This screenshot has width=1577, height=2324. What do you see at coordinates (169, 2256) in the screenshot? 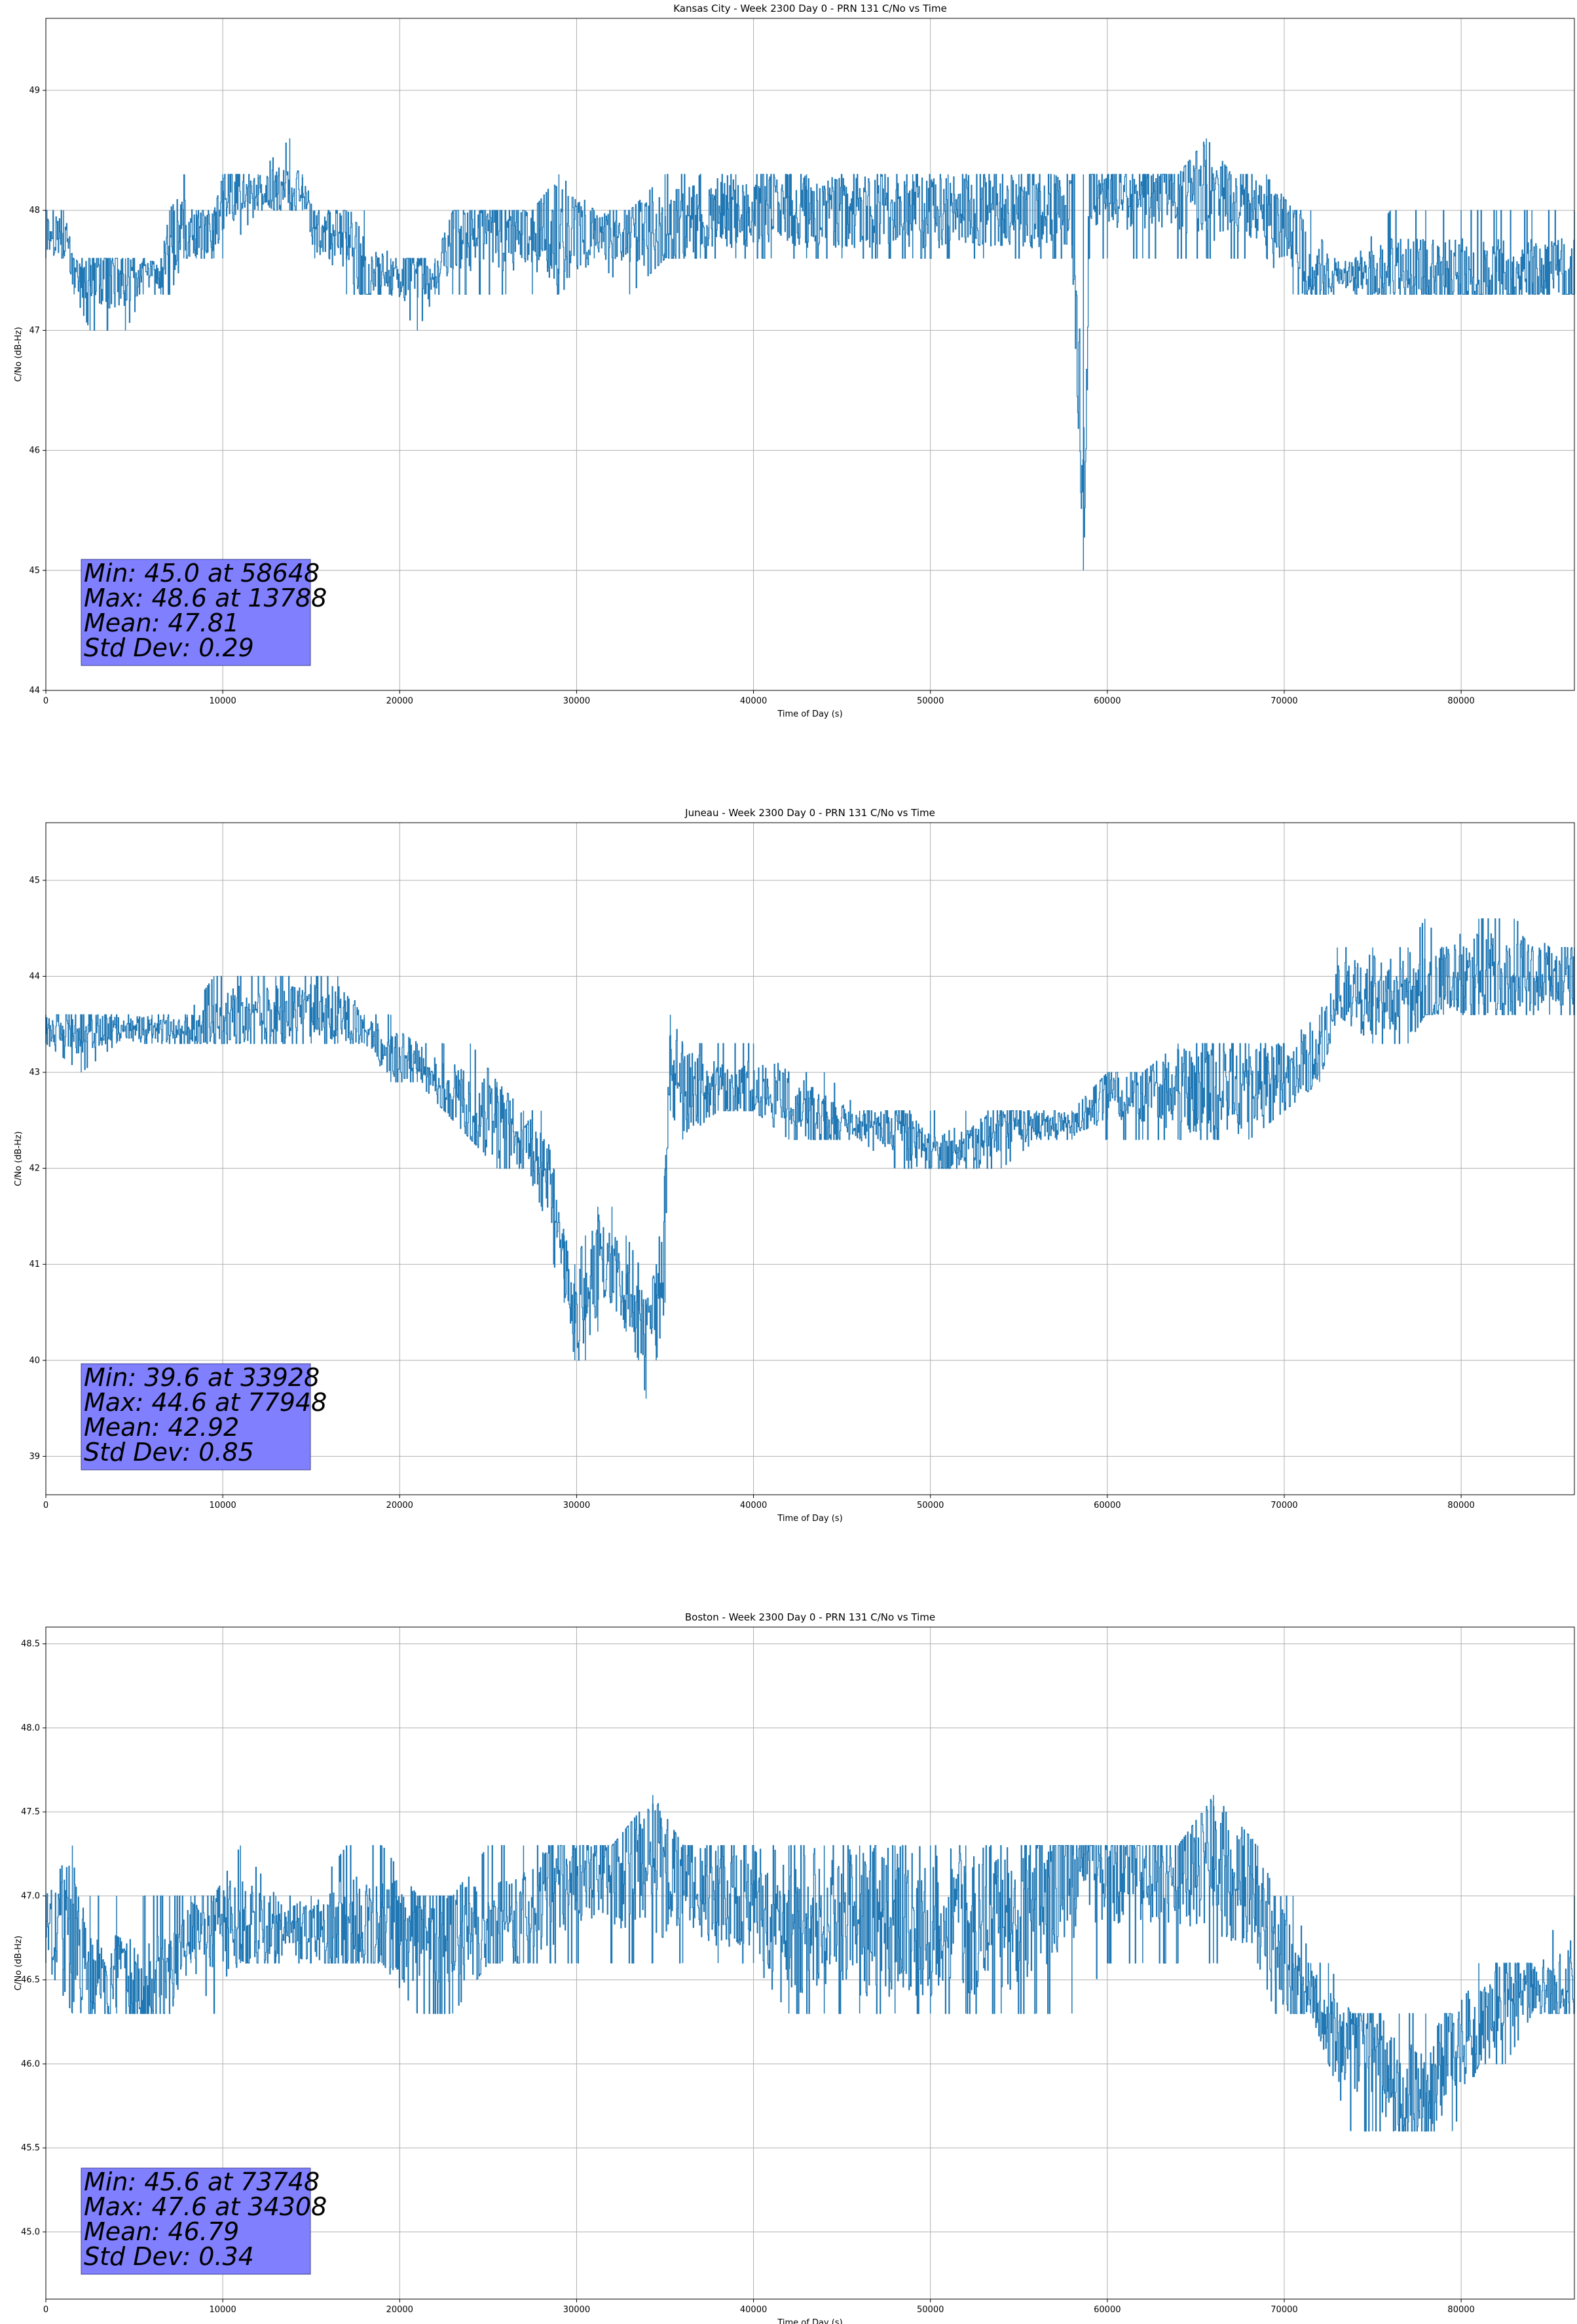
I see `stats-line: Std Dev: 0.34` at bounding box center [169, 2256].